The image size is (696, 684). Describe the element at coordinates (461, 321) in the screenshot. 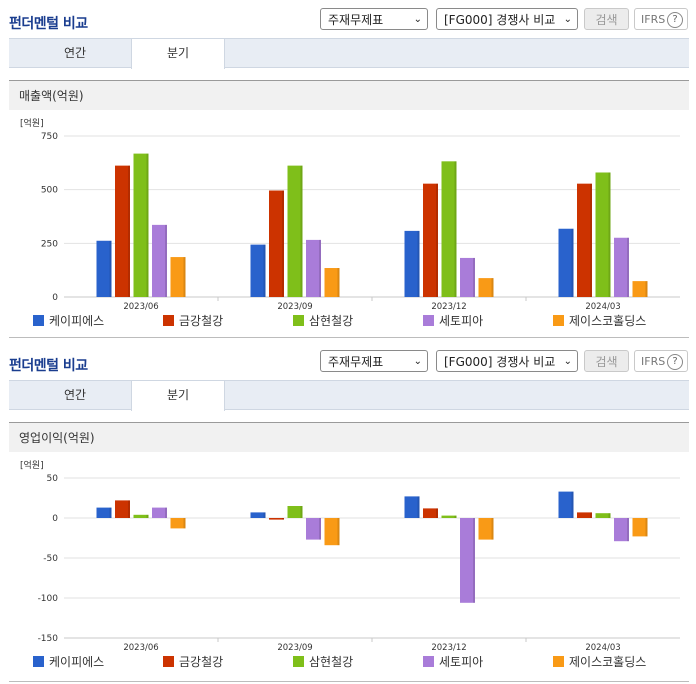

I see `legend-label: 세토피아` at that location.